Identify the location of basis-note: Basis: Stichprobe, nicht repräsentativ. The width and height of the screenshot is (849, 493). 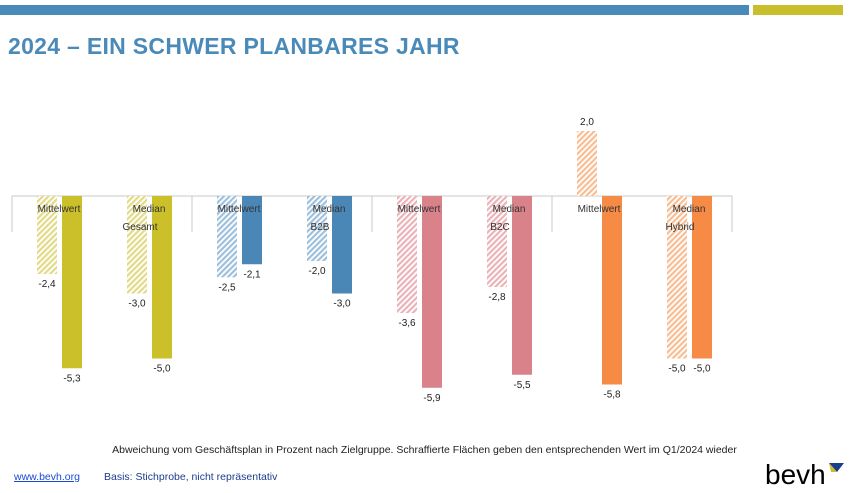
(191, 477).